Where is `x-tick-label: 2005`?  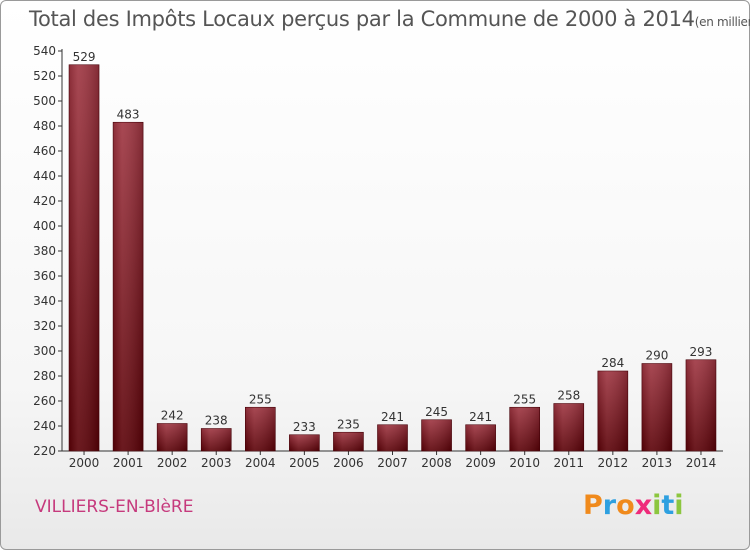
x-tick-label: 2005 is located at coordinates (304, 463).